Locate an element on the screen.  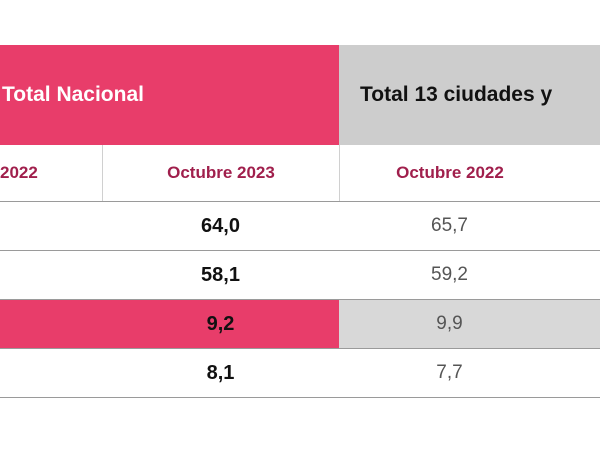
table-cell-13-ciudades: 7,7 is located at coordinates (449, 372).